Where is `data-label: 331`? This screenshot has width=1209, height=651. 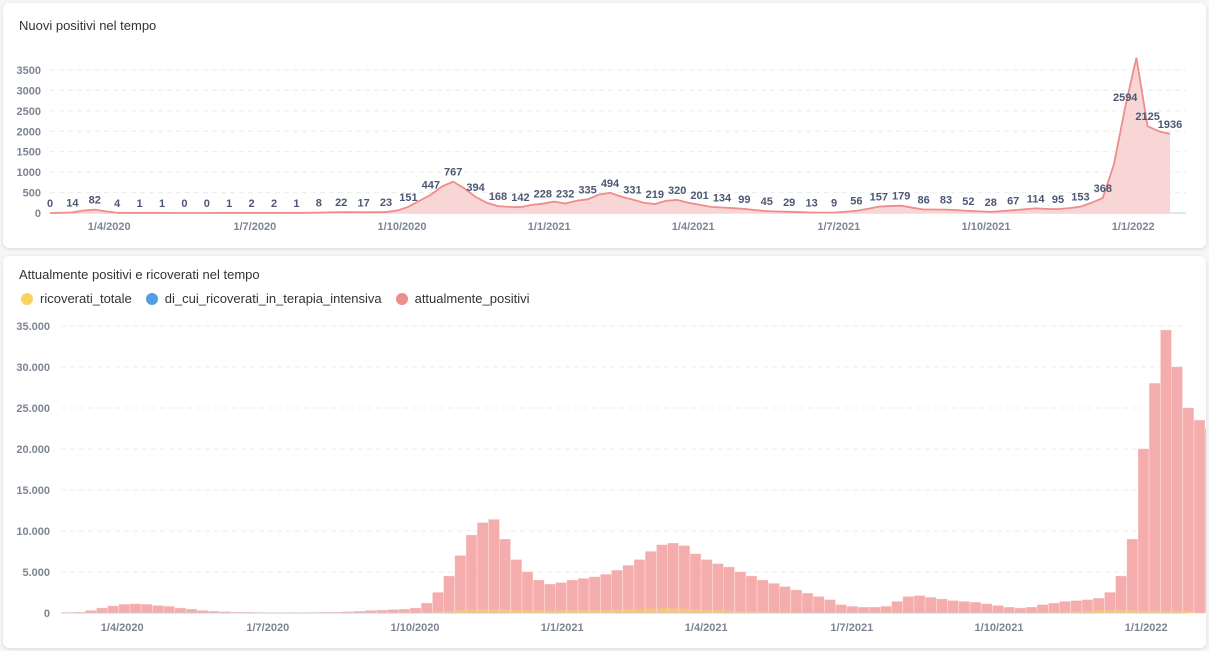
data-label: 331 is located at coordinates (632, 190).